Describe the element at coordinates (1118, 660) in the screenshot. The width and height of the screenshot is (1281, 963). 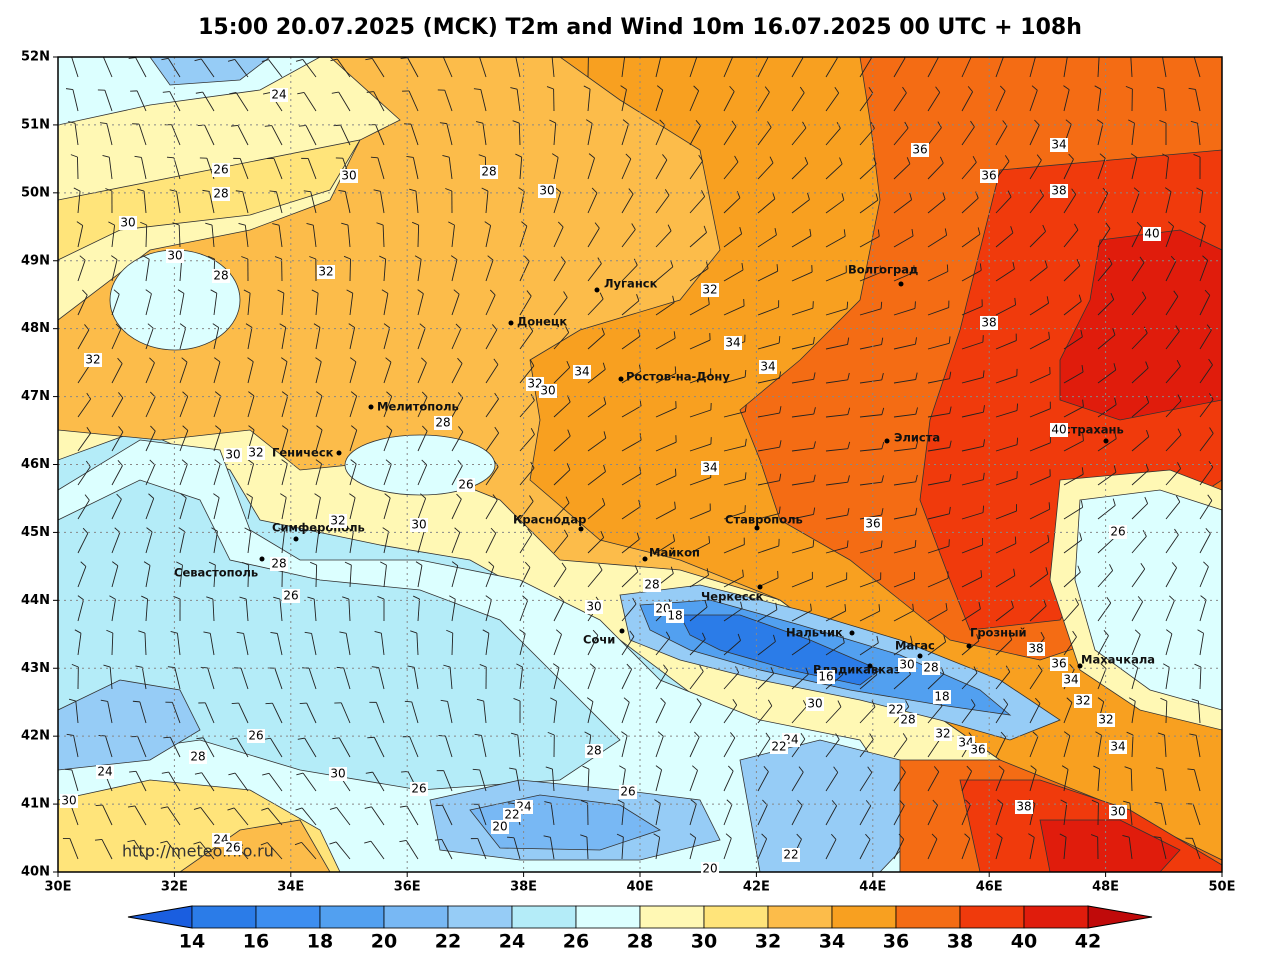
I see `city-label: Махачкала` at that location.